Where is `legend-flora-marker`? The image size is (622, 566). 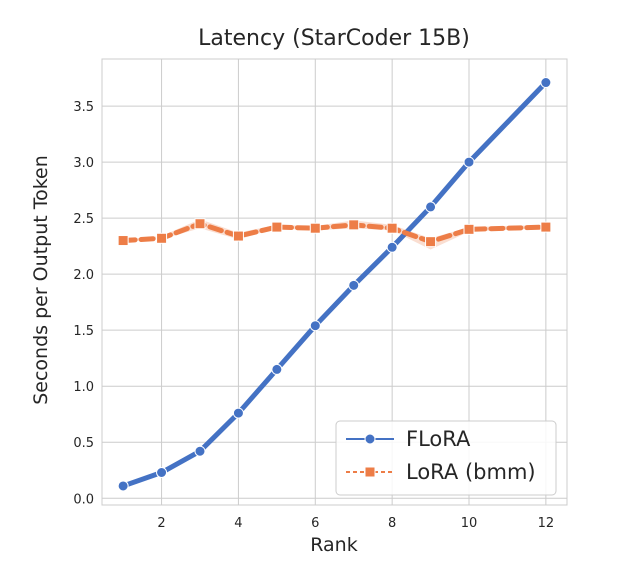 legend-flora-marker is located at coordinates (370, 439).